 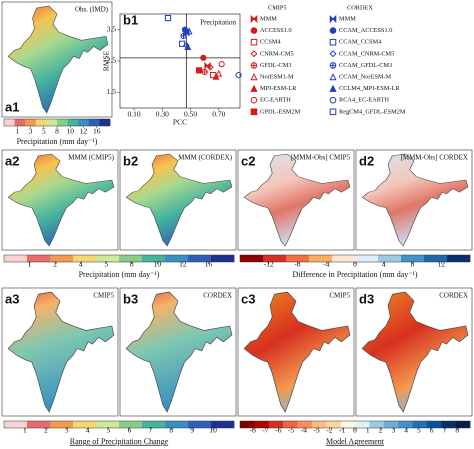 What do you see at coordinates (180, 61) in the screenshot?
I see `plot-frame` at bounding box center [180, 61].